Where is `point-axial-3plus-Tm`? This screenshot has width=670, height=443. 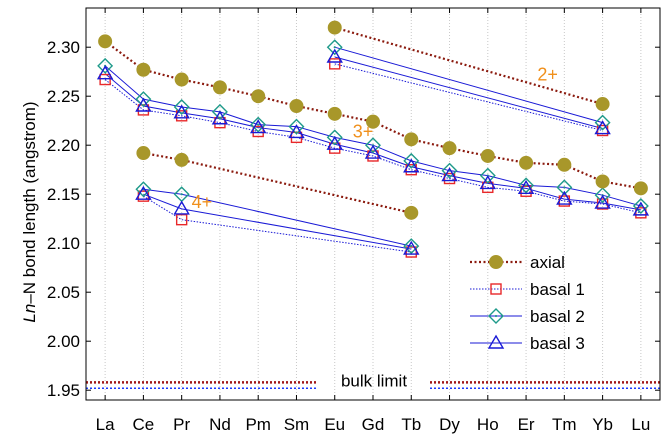 point-axial-3plus-Tm is located at coordinates (564, 164).